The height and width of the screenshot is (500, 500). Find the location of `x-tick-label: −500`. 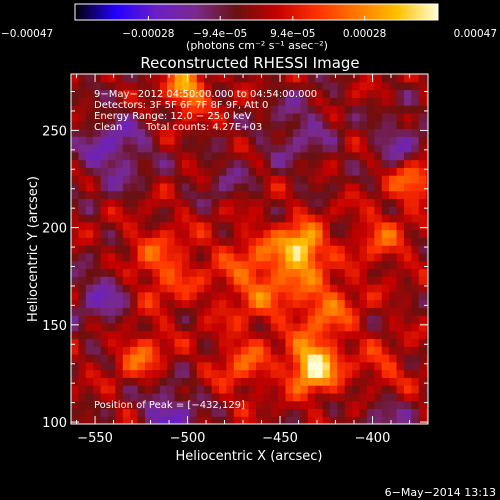

x-tick-label: −500 is located at coordinates (188, 438).